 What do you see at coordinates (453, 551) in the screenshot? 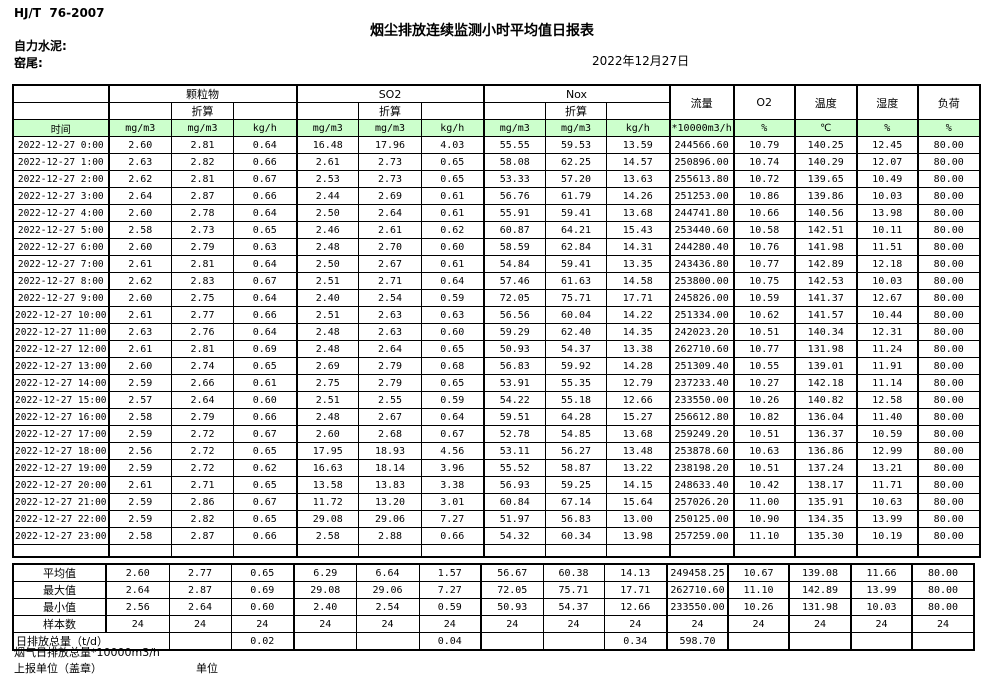
I see `blank-cell` at bounding box center [453, 551].